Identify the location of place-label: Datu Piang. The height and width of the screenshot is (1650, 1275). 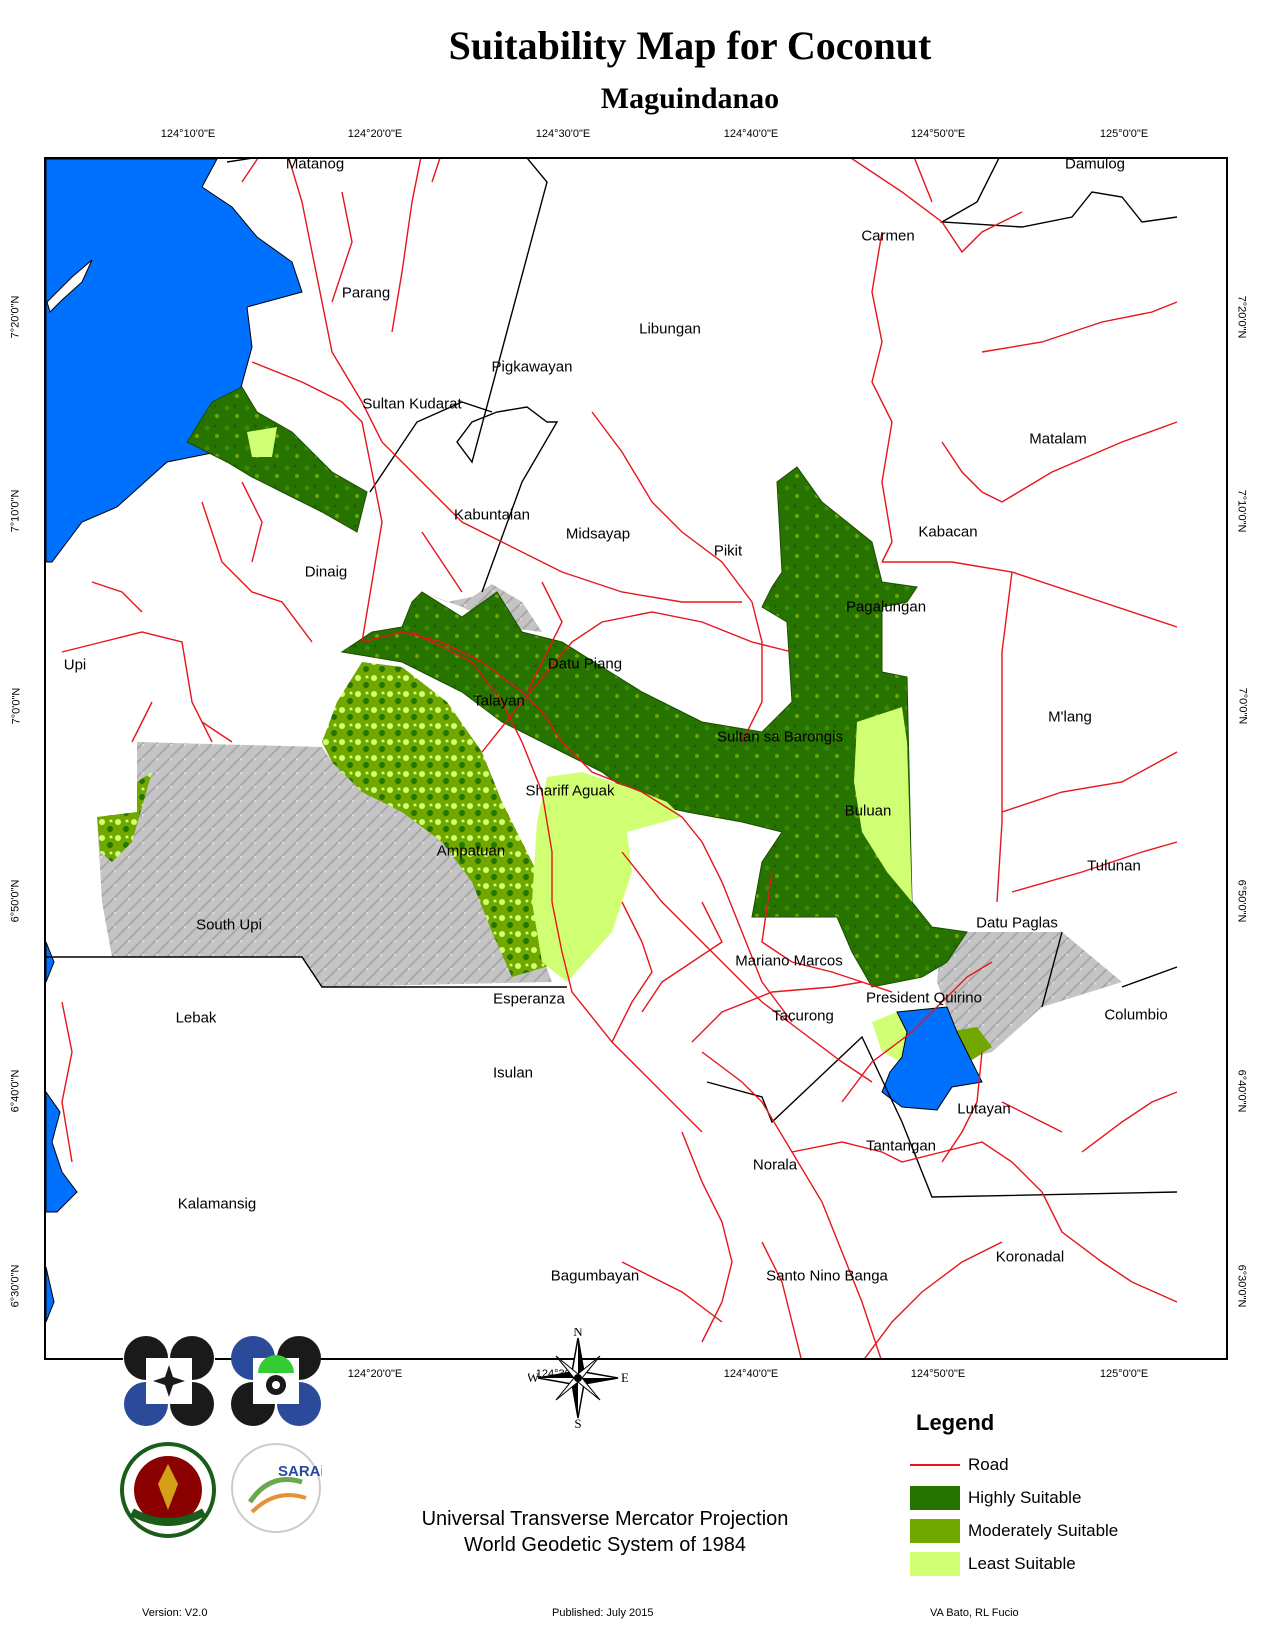
(585, 664).